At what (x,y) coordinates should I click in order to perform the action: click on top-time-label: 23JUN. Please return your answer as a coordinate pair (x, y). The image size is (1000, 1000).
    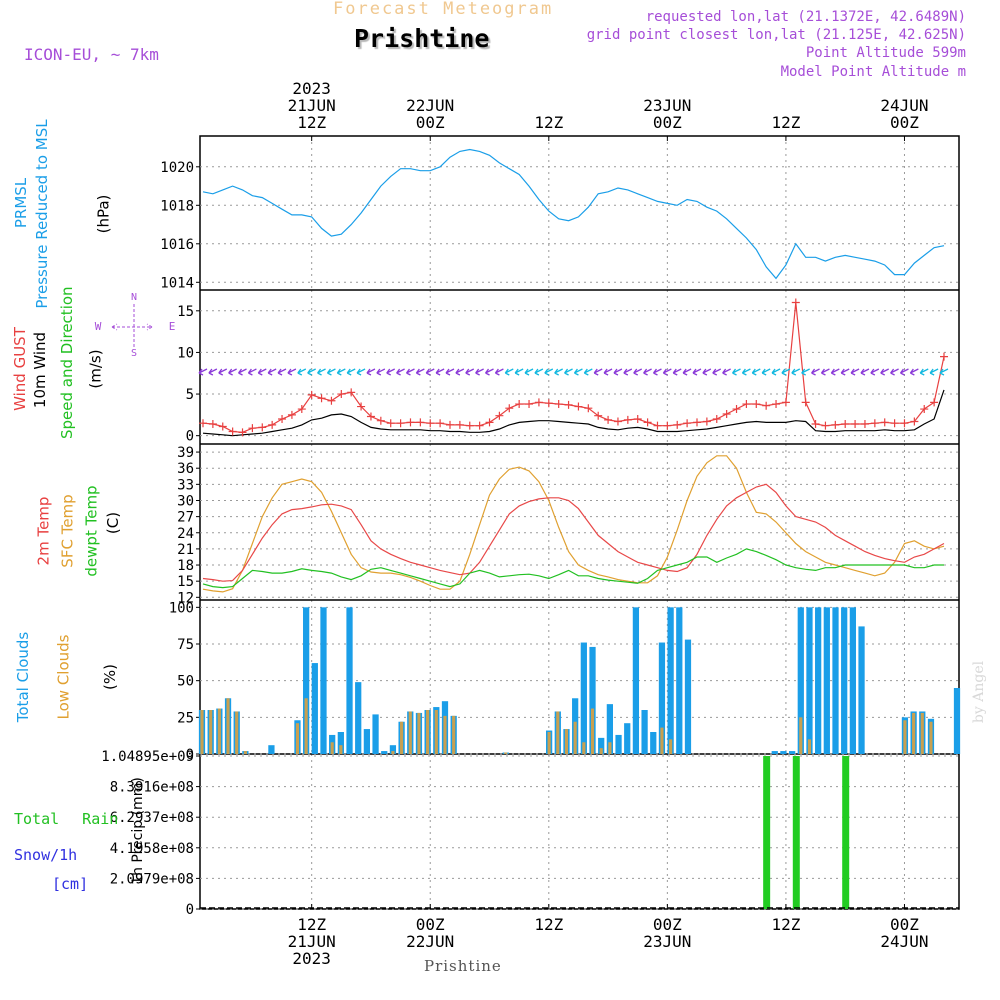
    Looking at the image, I should click on (667, 105).